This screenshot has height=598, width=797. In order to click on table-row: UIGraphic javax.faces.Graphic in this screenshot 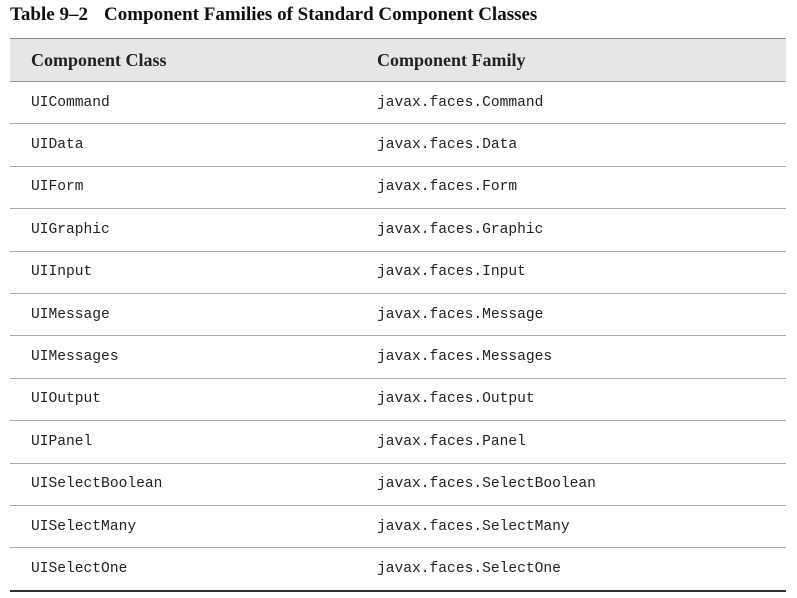, I will do `click(398, 230)`.